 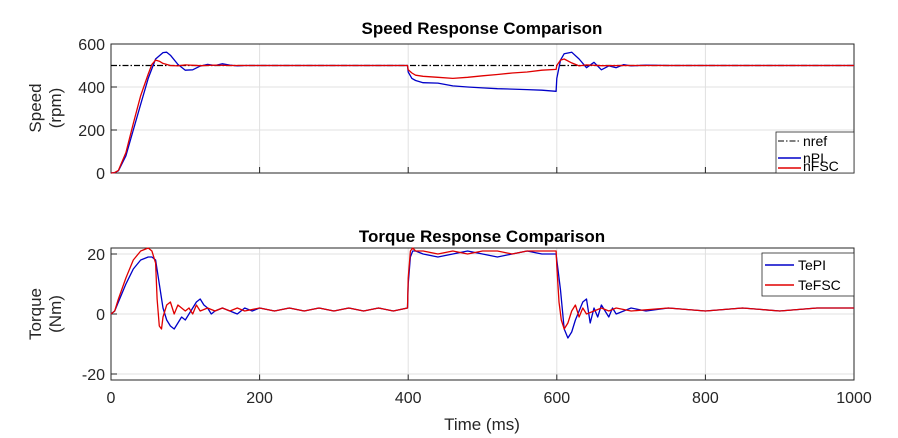 I want to click on torque-chart-title: Torque Response Comparison, so click(x=482, y=236).